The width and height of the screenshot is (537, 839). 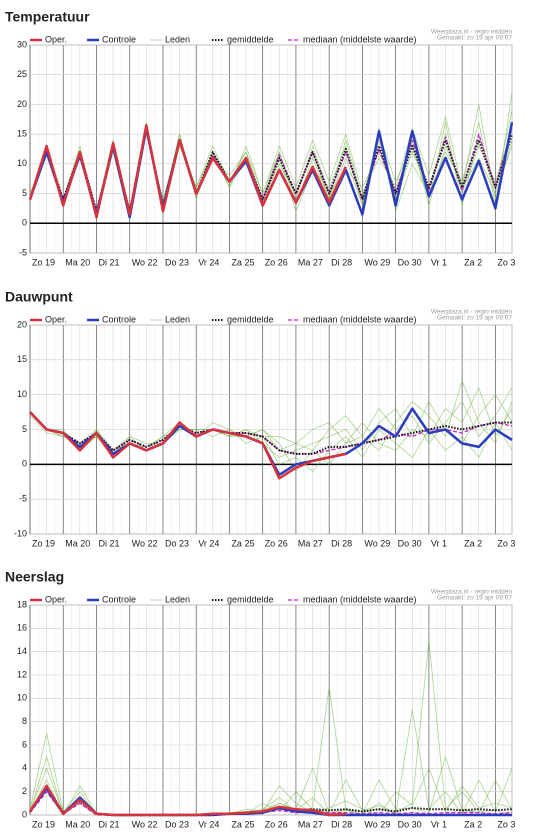 I want to click on y-tick-label: 6, so click(x=24, y=744).